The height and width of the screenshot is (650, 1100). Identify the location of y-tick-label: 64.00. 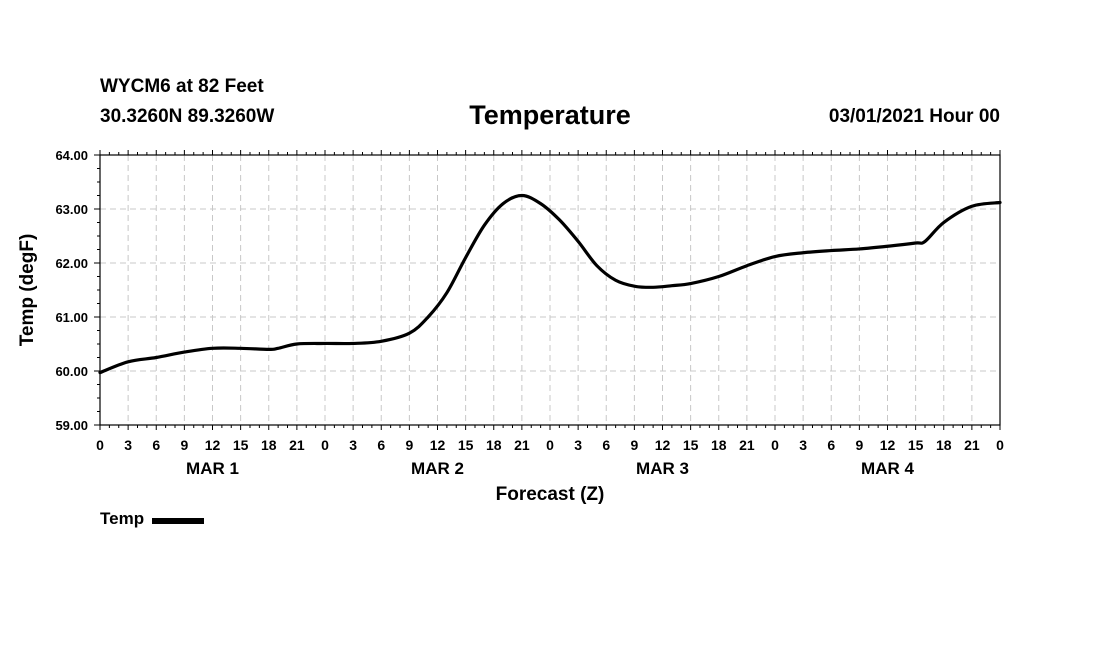
(71, 155).